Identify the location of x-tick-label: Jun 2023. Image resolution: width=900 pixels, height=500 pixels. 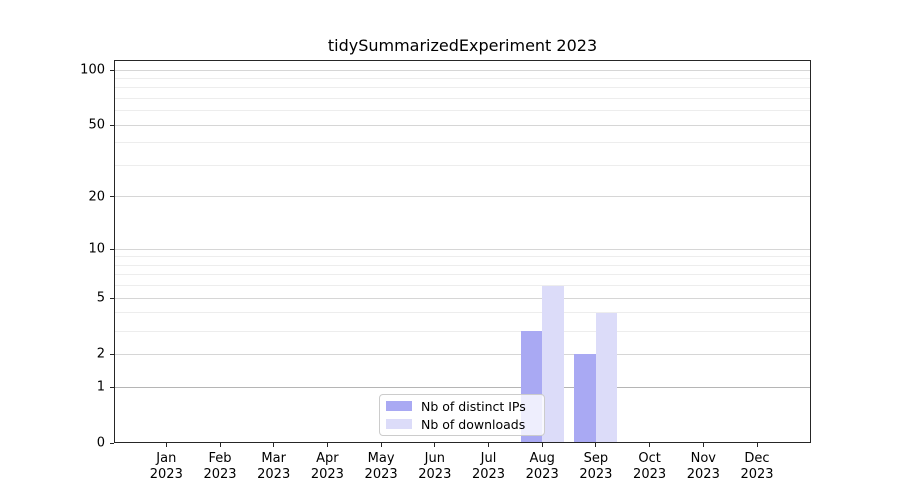
(435, 467).